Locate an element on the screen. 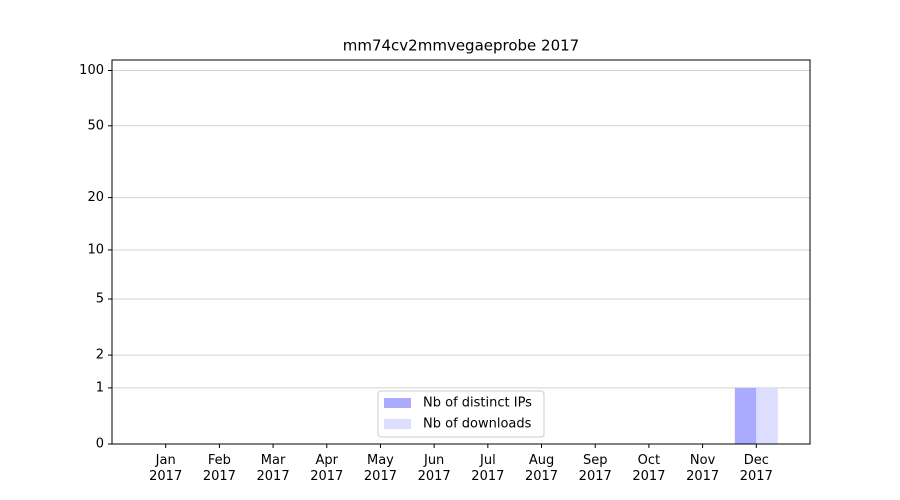 Image resolution: width=900 pixels, height=500 pixels. x-tick-label: Aug 2017 is located at coordinates (541, 468).